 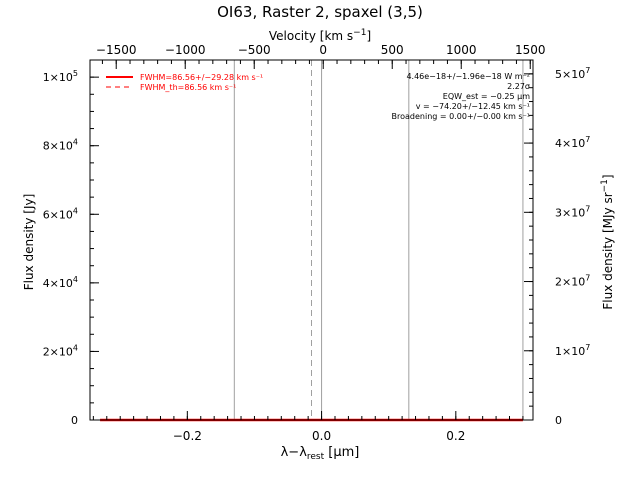 What do you see at coordinates (74, 420) in the screenshot?
I see `left-tick-label: 0` at bounding box center [74, 420].